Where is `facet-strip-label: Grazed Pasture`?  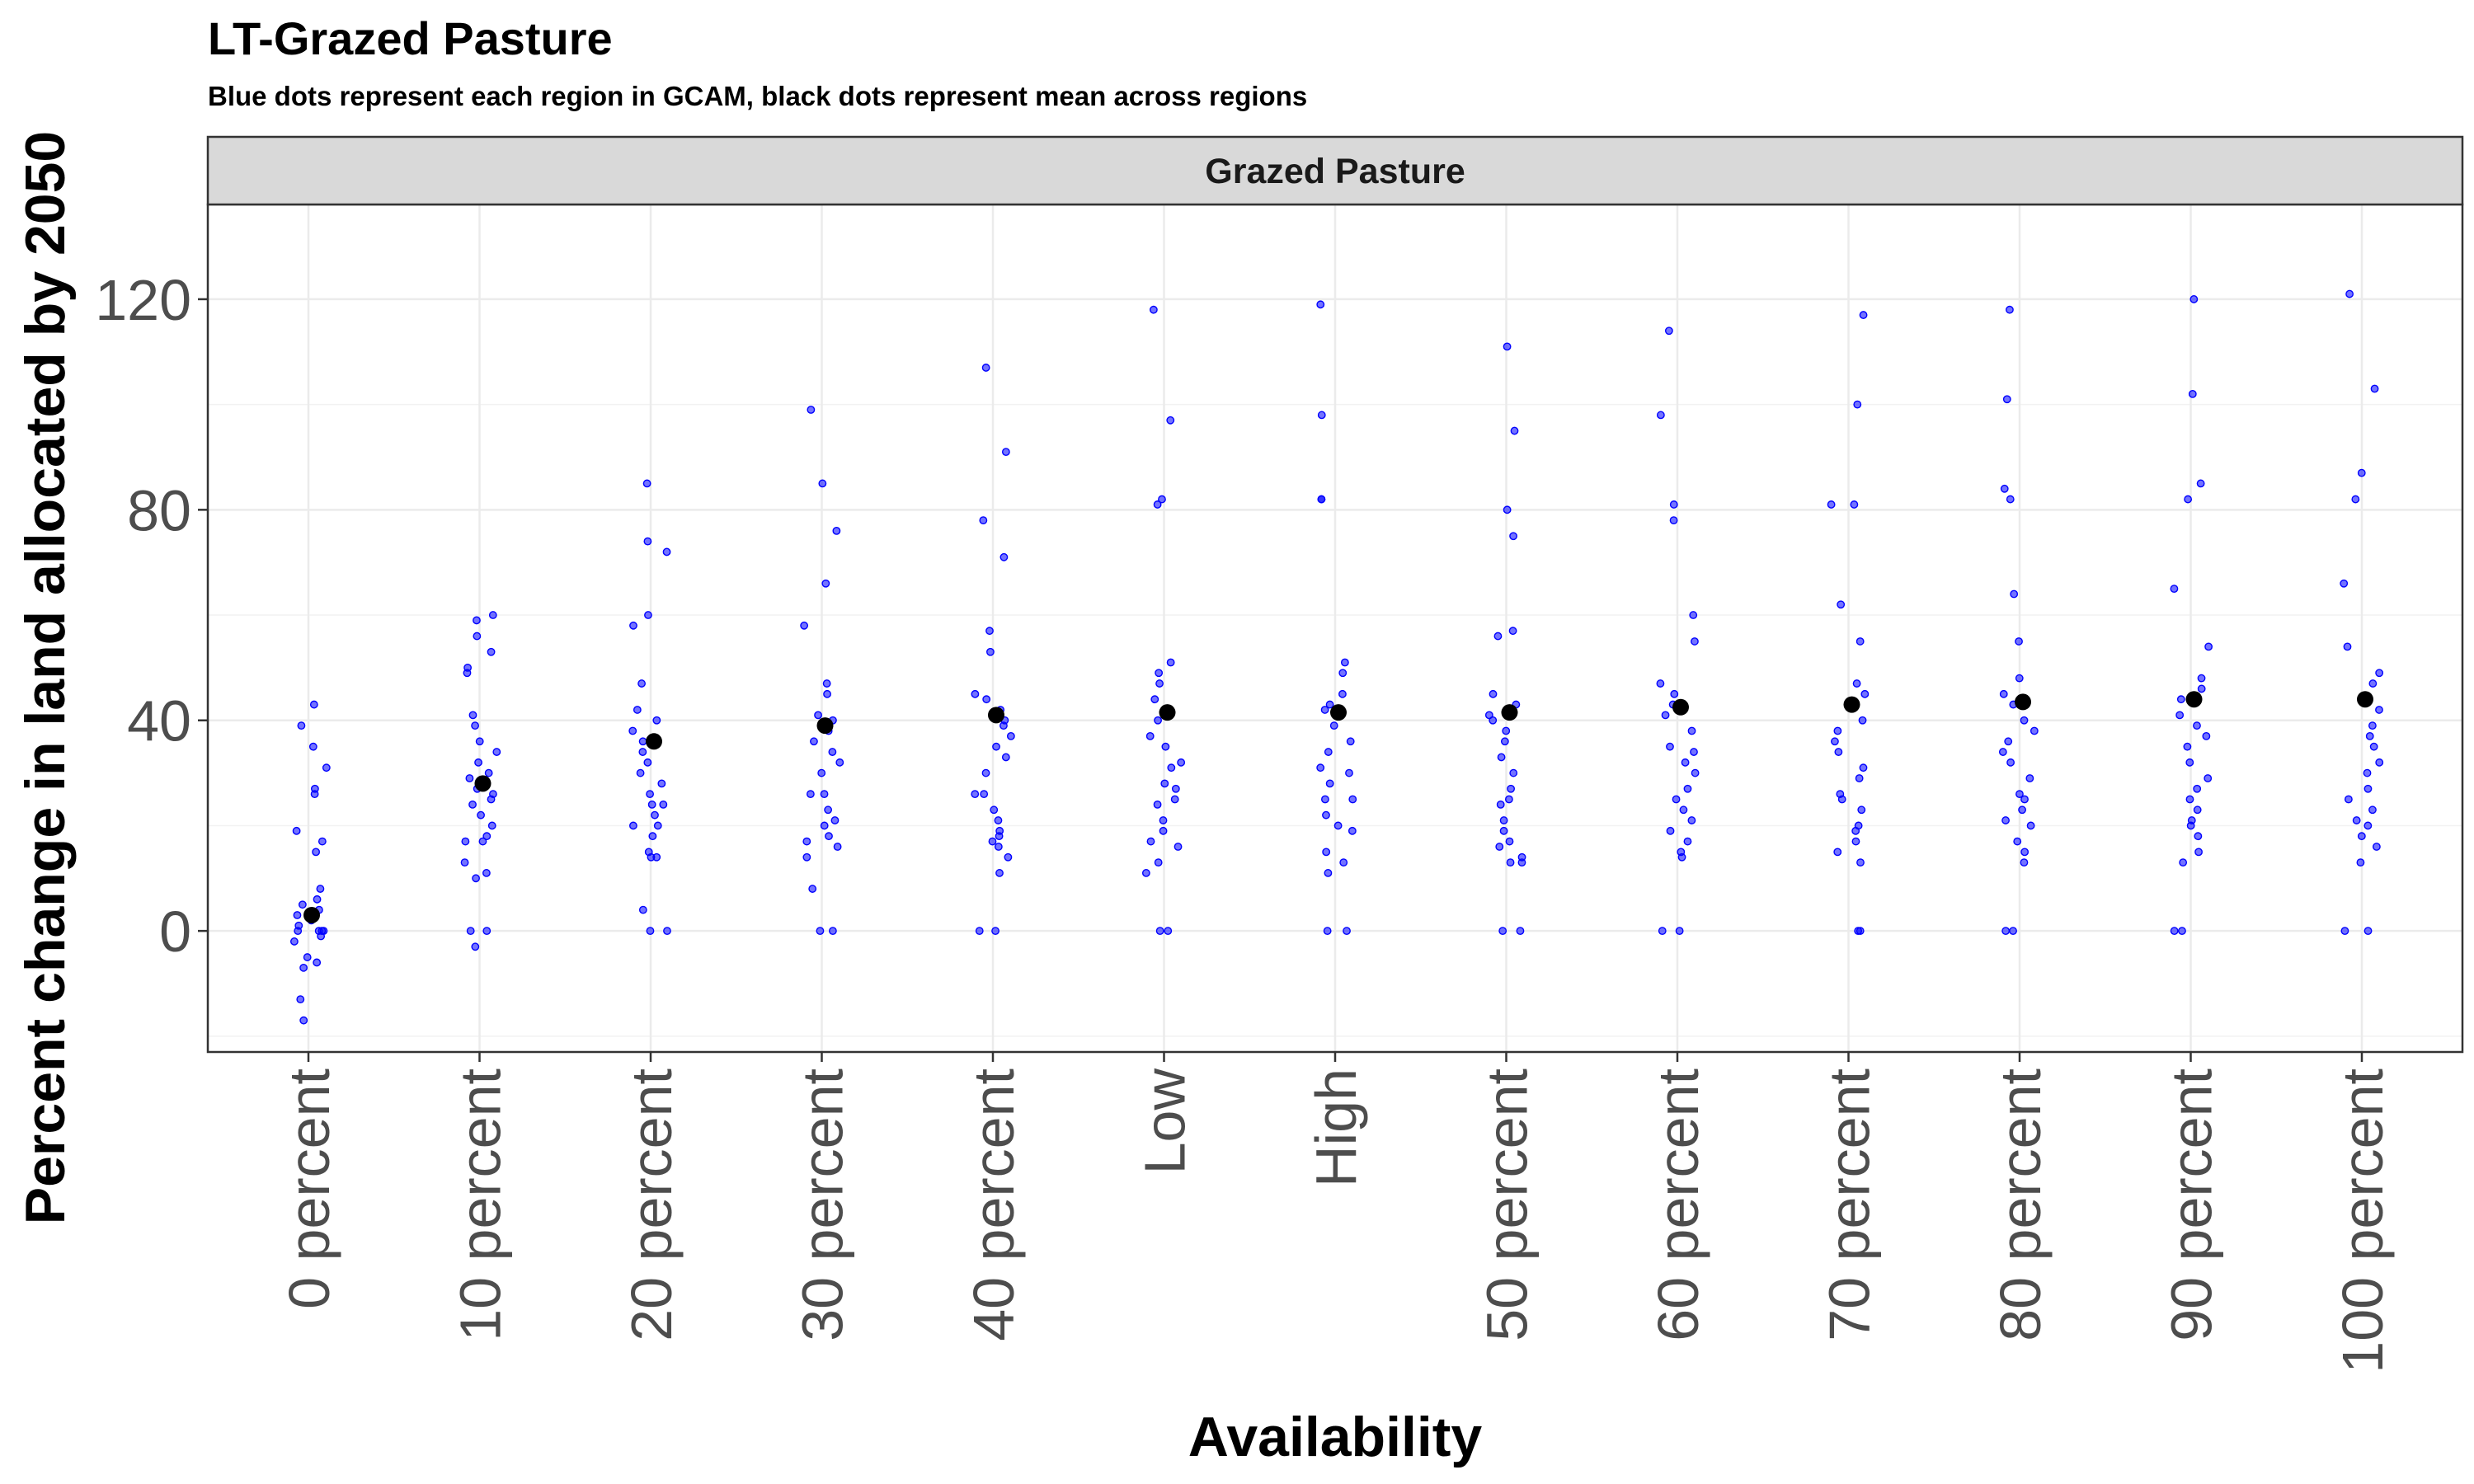
facet-strip-label: Grazed Pasture is located at coordinates (1335, 171).